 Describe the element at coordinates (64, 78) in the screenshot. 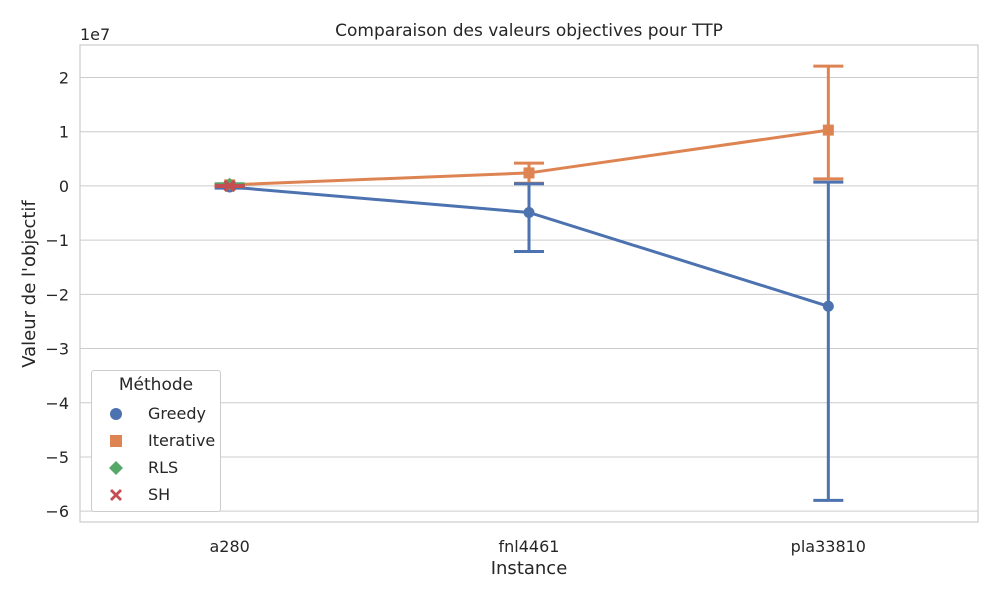

I see `y-tick-label: 2` at that location.